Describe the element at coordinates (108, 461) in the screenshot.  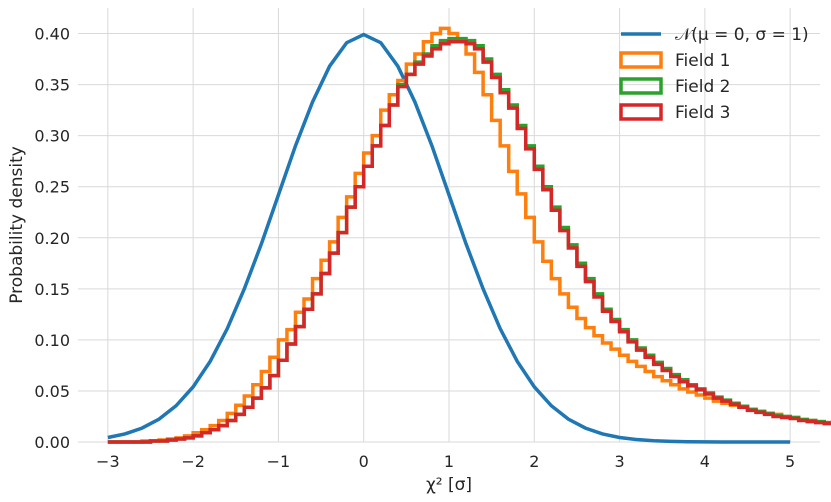
I see `x-tick-label: −3` at that location.